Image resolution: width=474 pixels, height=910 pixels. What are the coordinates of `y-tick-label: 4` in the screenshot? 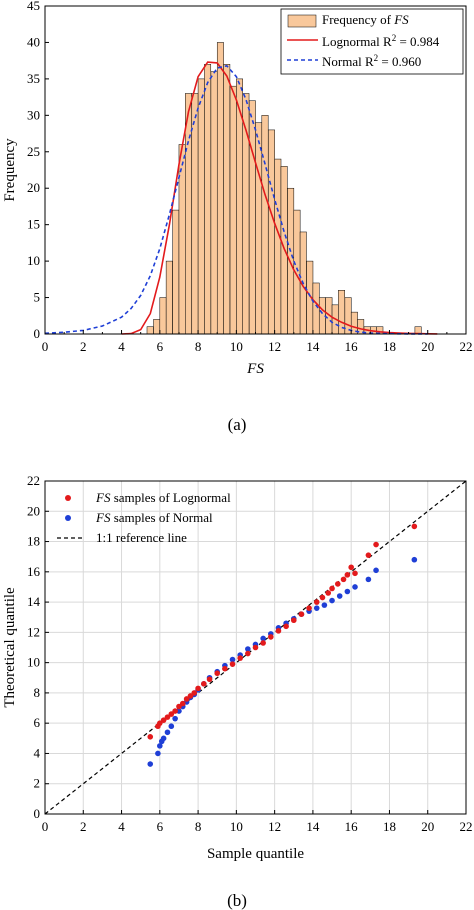 It's located at (37, 752).